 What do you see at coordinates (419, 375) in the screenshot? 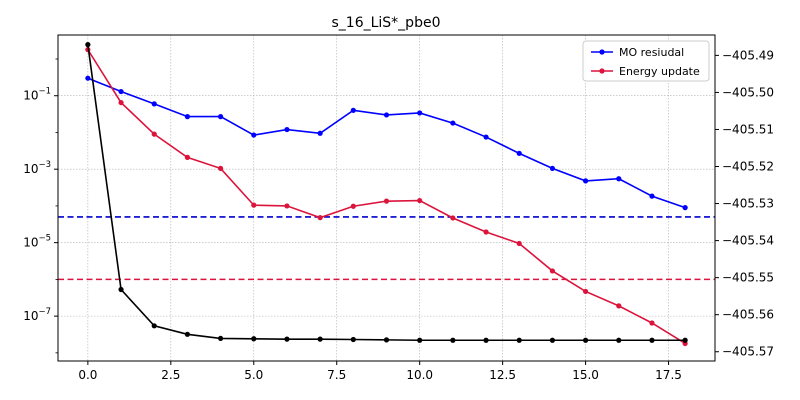
I see `x-tick-label: 10.0` at bounding box center [419, 375].